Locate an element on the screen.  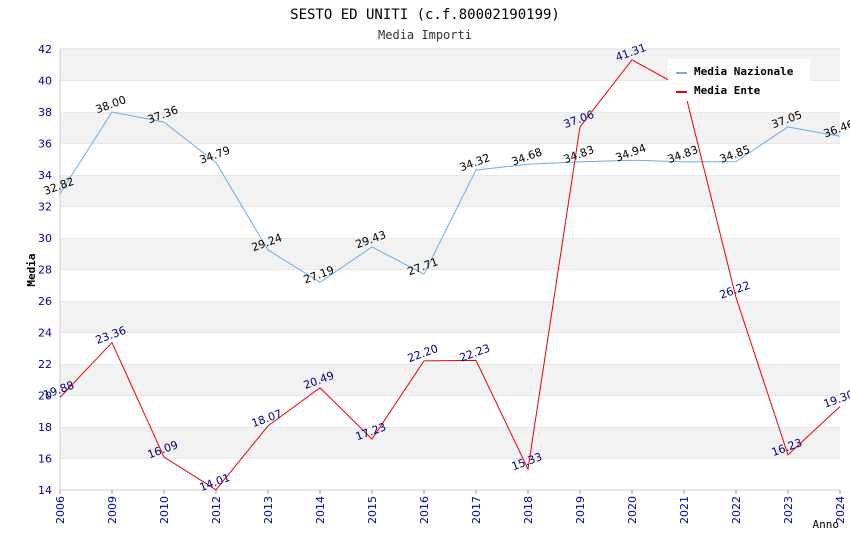
legend-box is located at coordinates (739, 80).